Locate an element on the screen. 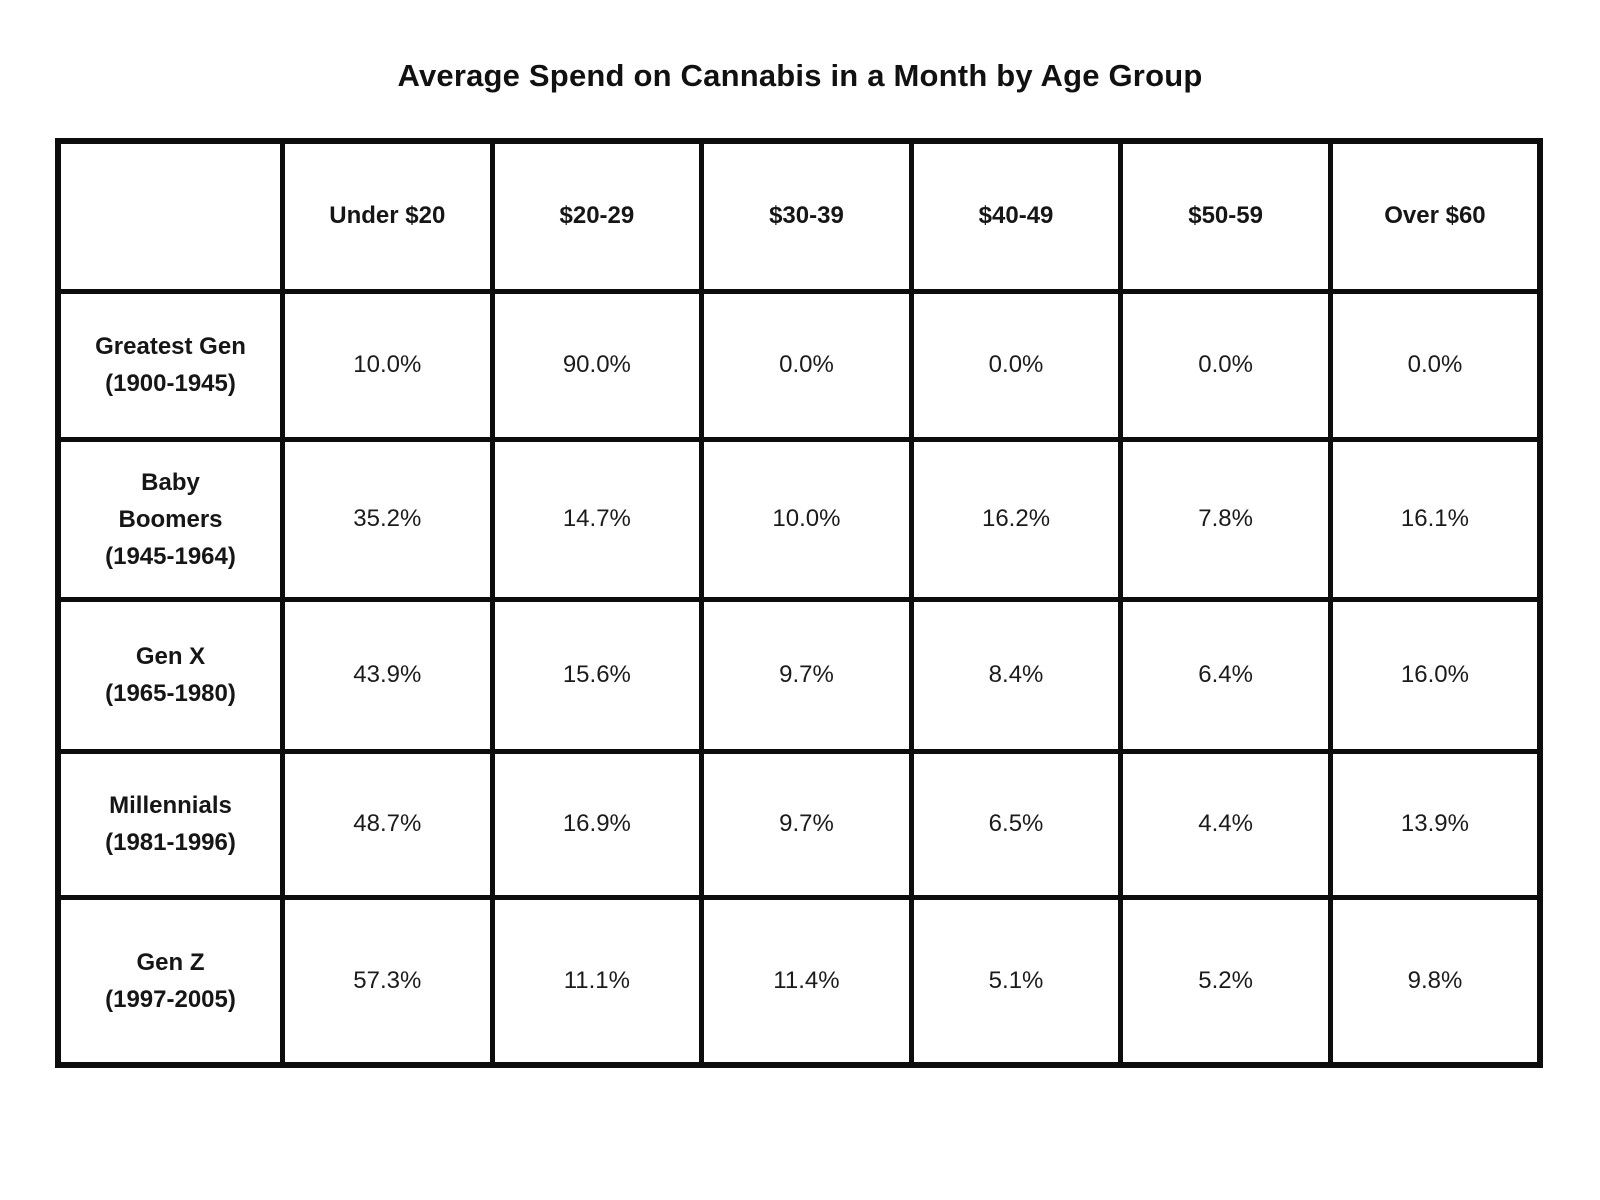 The image size is (1600, 1200). row-label-line: (1981-1996) is located at coordinates (170, 842).